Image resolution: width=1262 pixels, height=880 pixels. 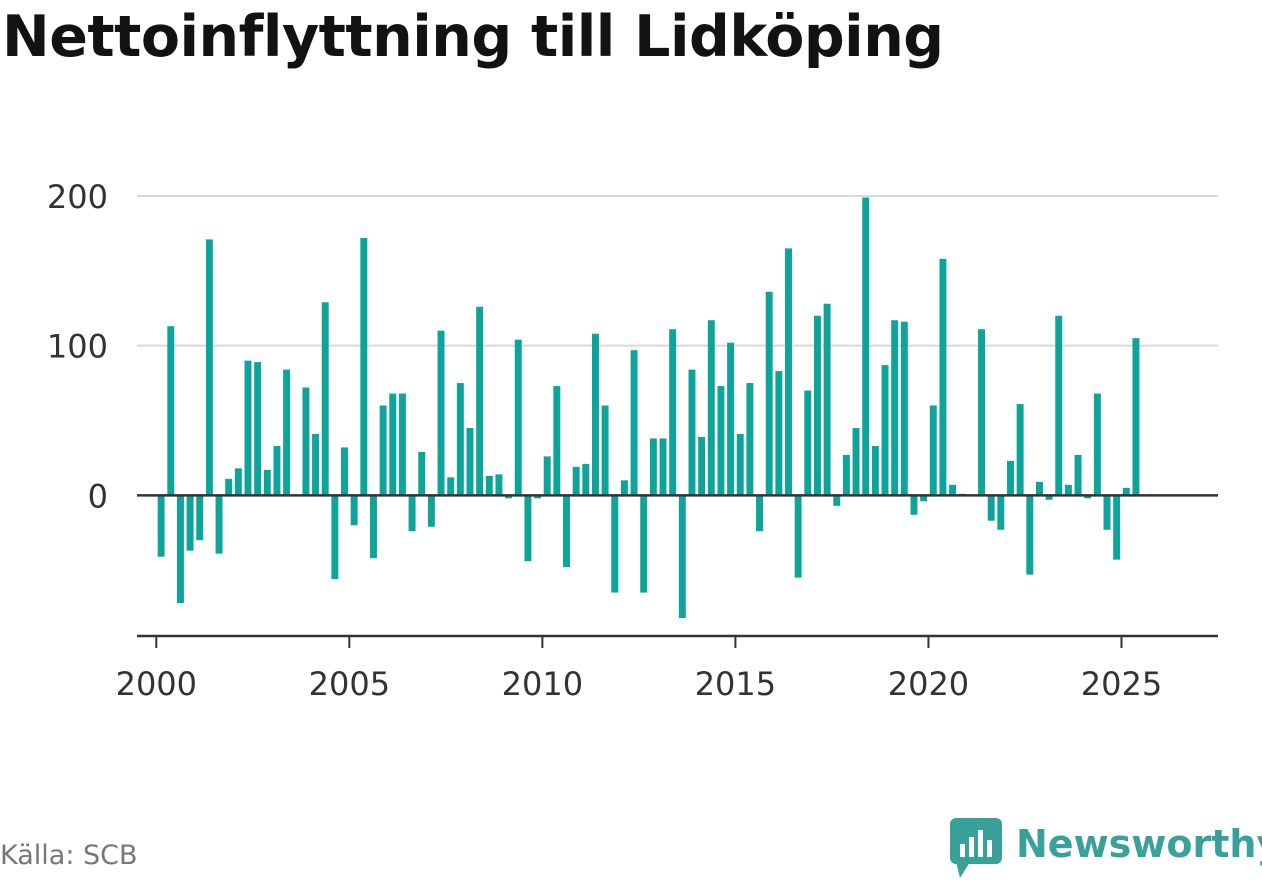 What do you see at coordinates (976, 848) in the screenshot?
I see `newsworthy-chart-bubble-icon` at bounding box center [976, 848].